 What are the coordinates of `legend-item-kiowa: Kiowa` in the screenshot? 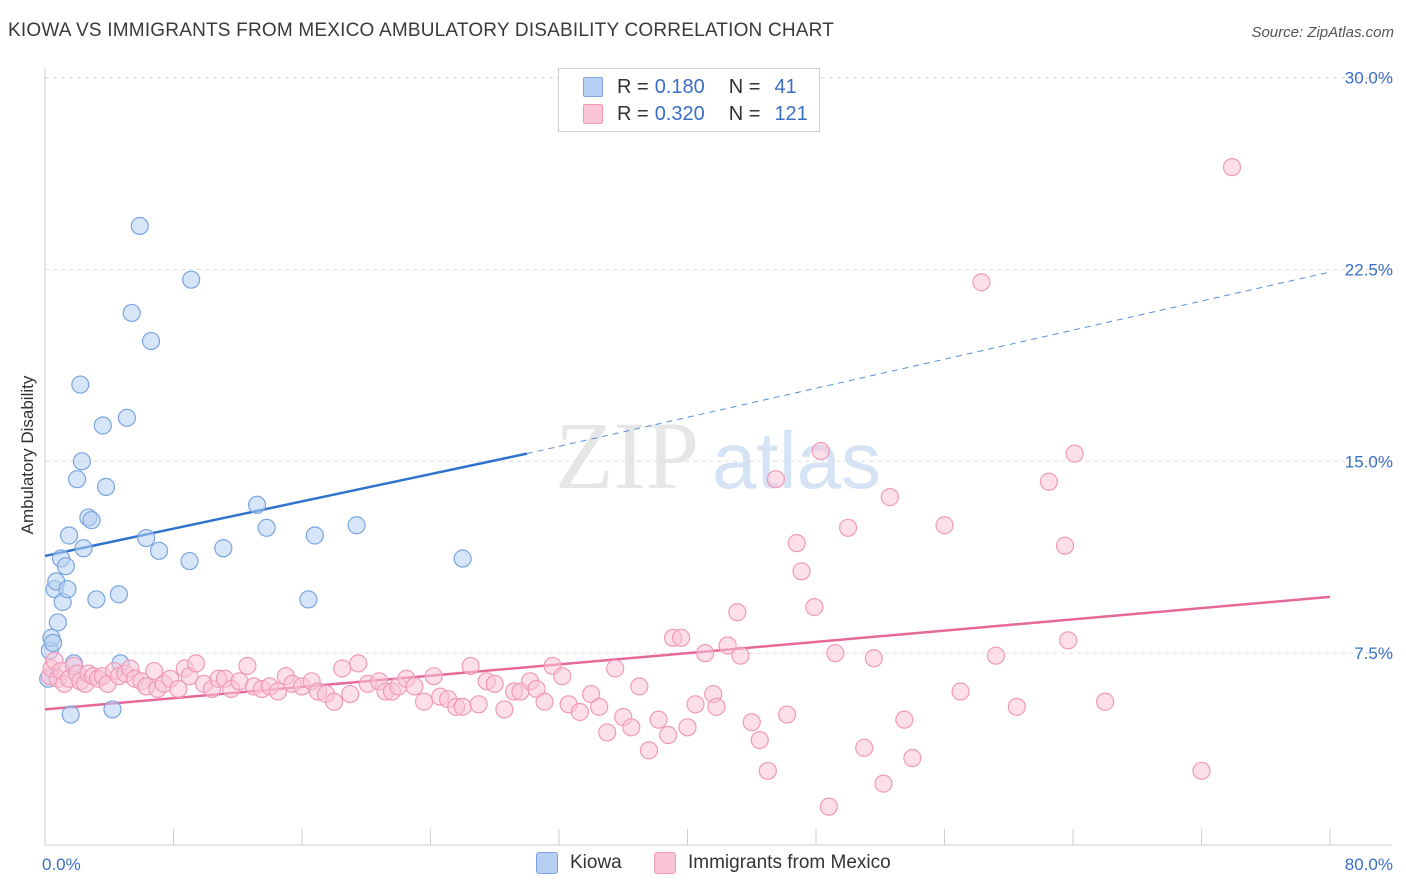 It's located at (579, 863).